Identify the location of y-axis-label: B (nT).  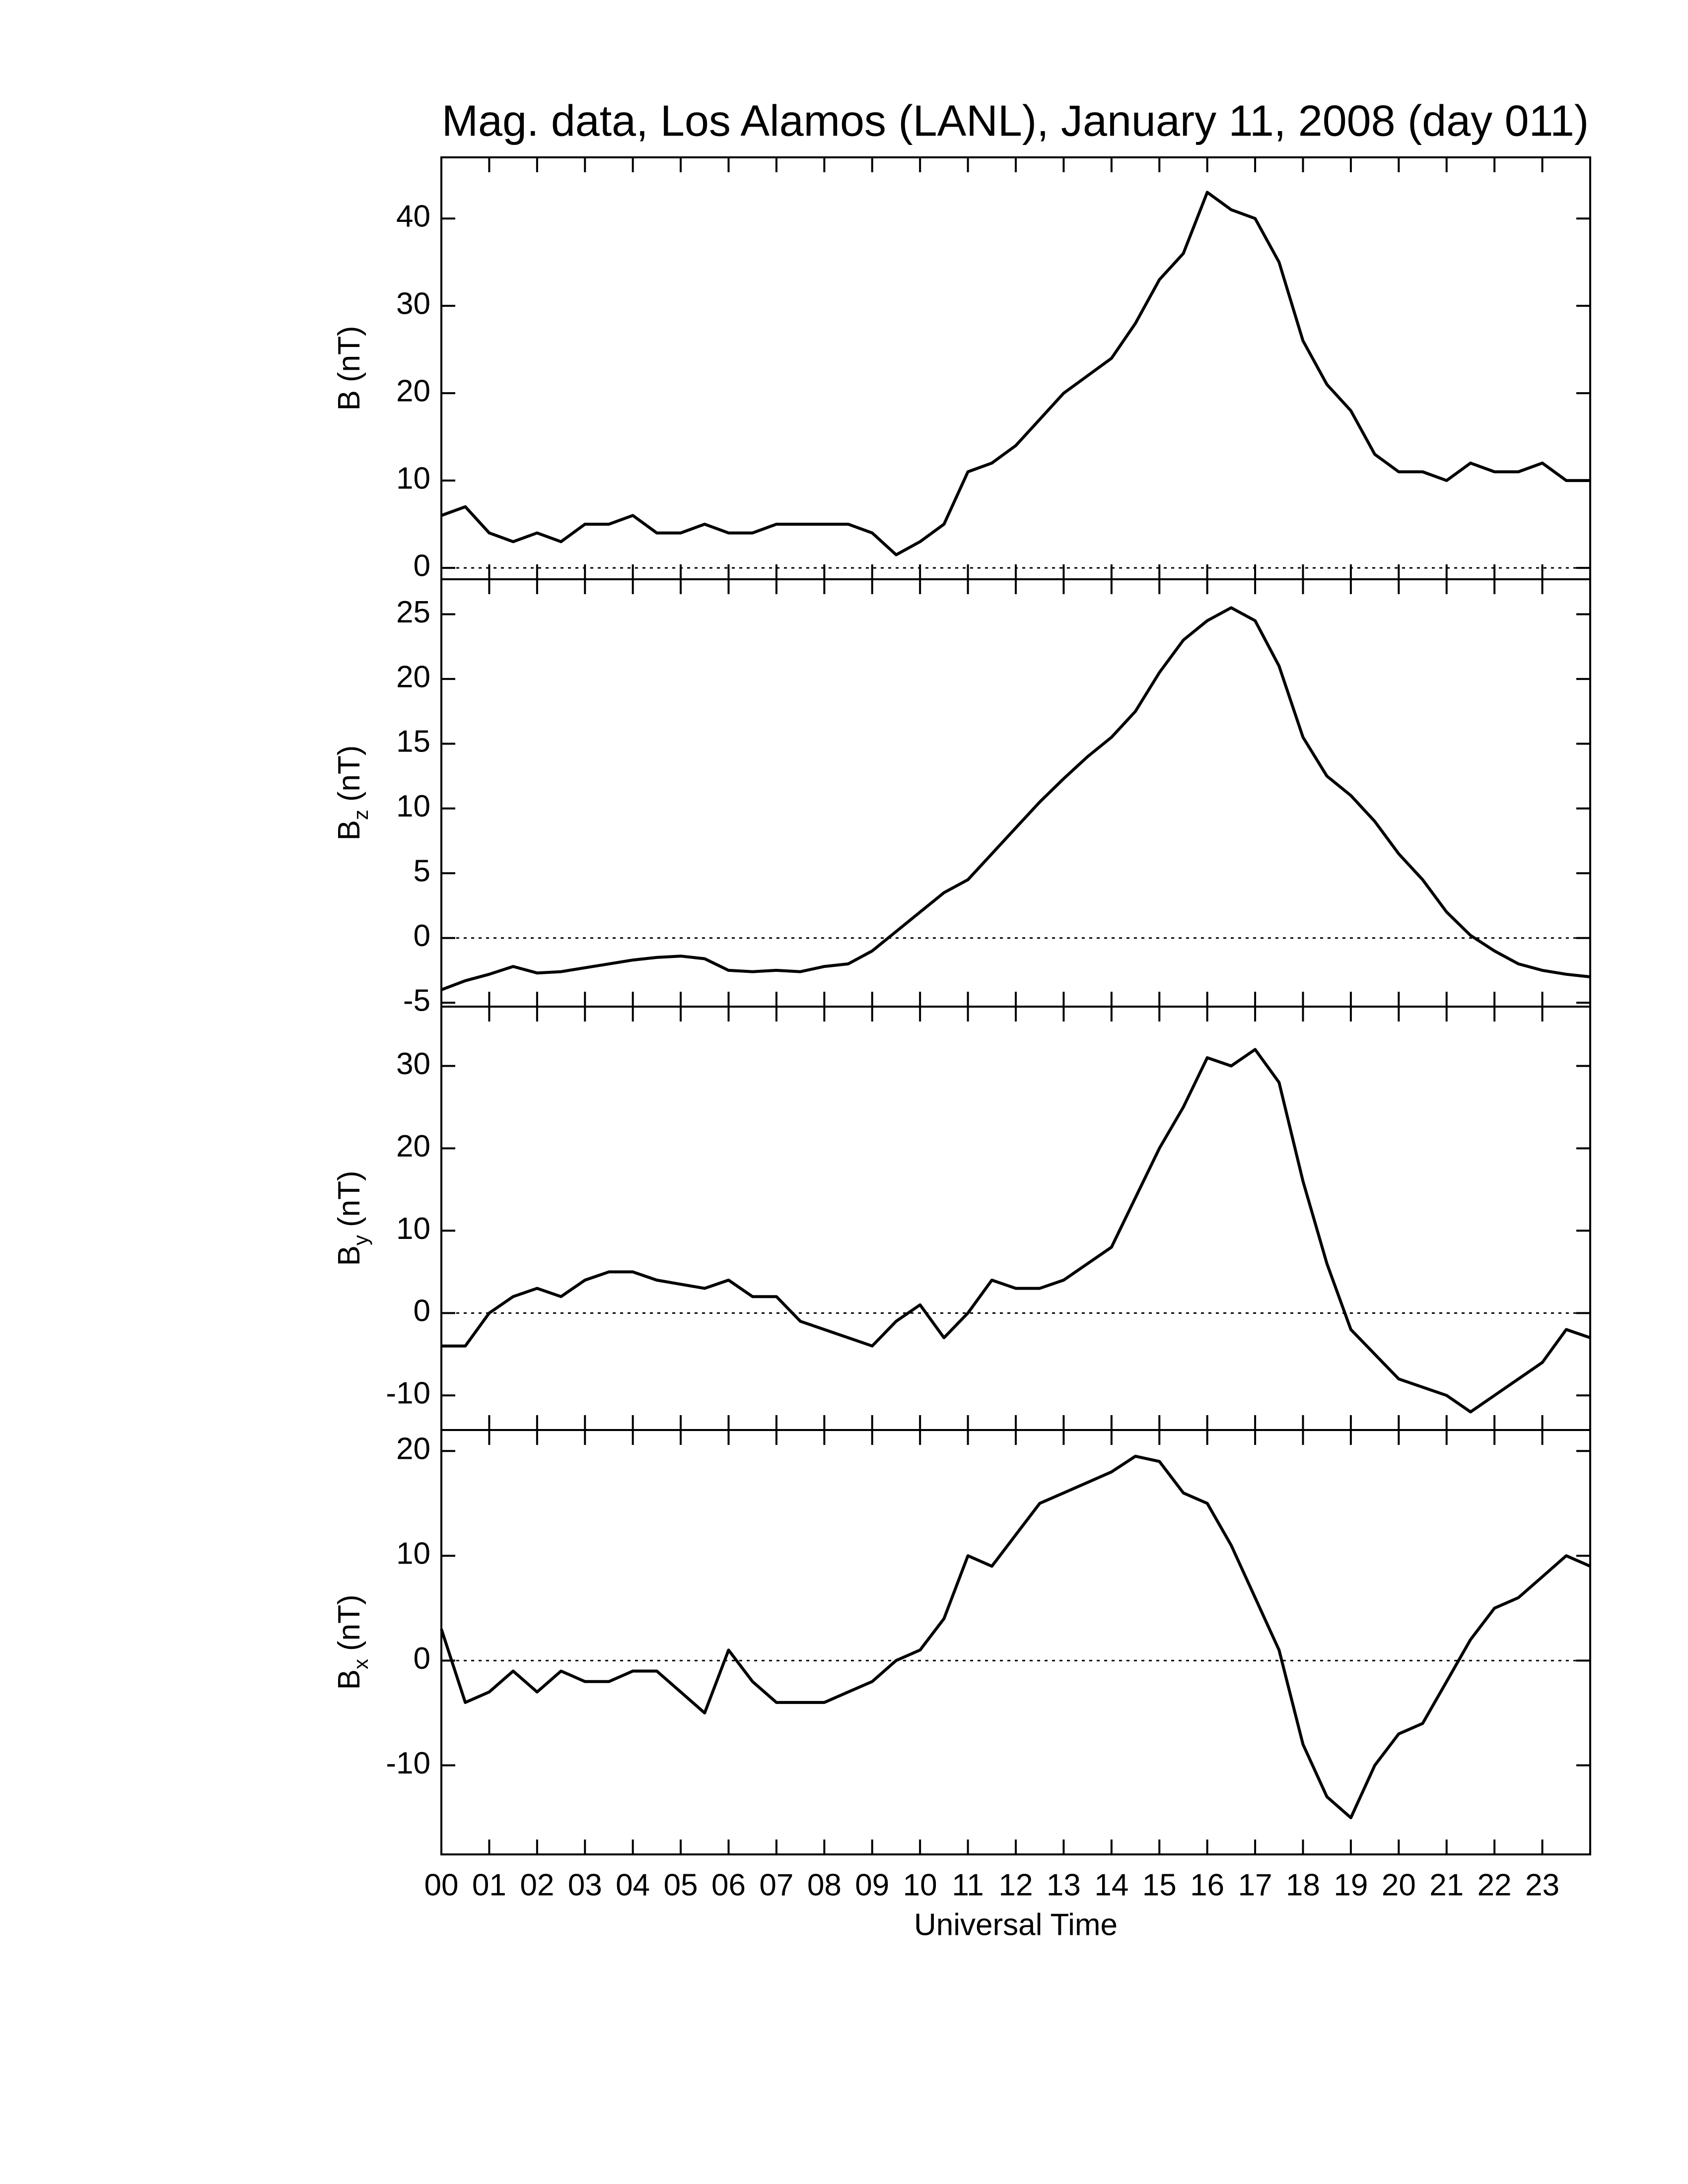
(349, 368).